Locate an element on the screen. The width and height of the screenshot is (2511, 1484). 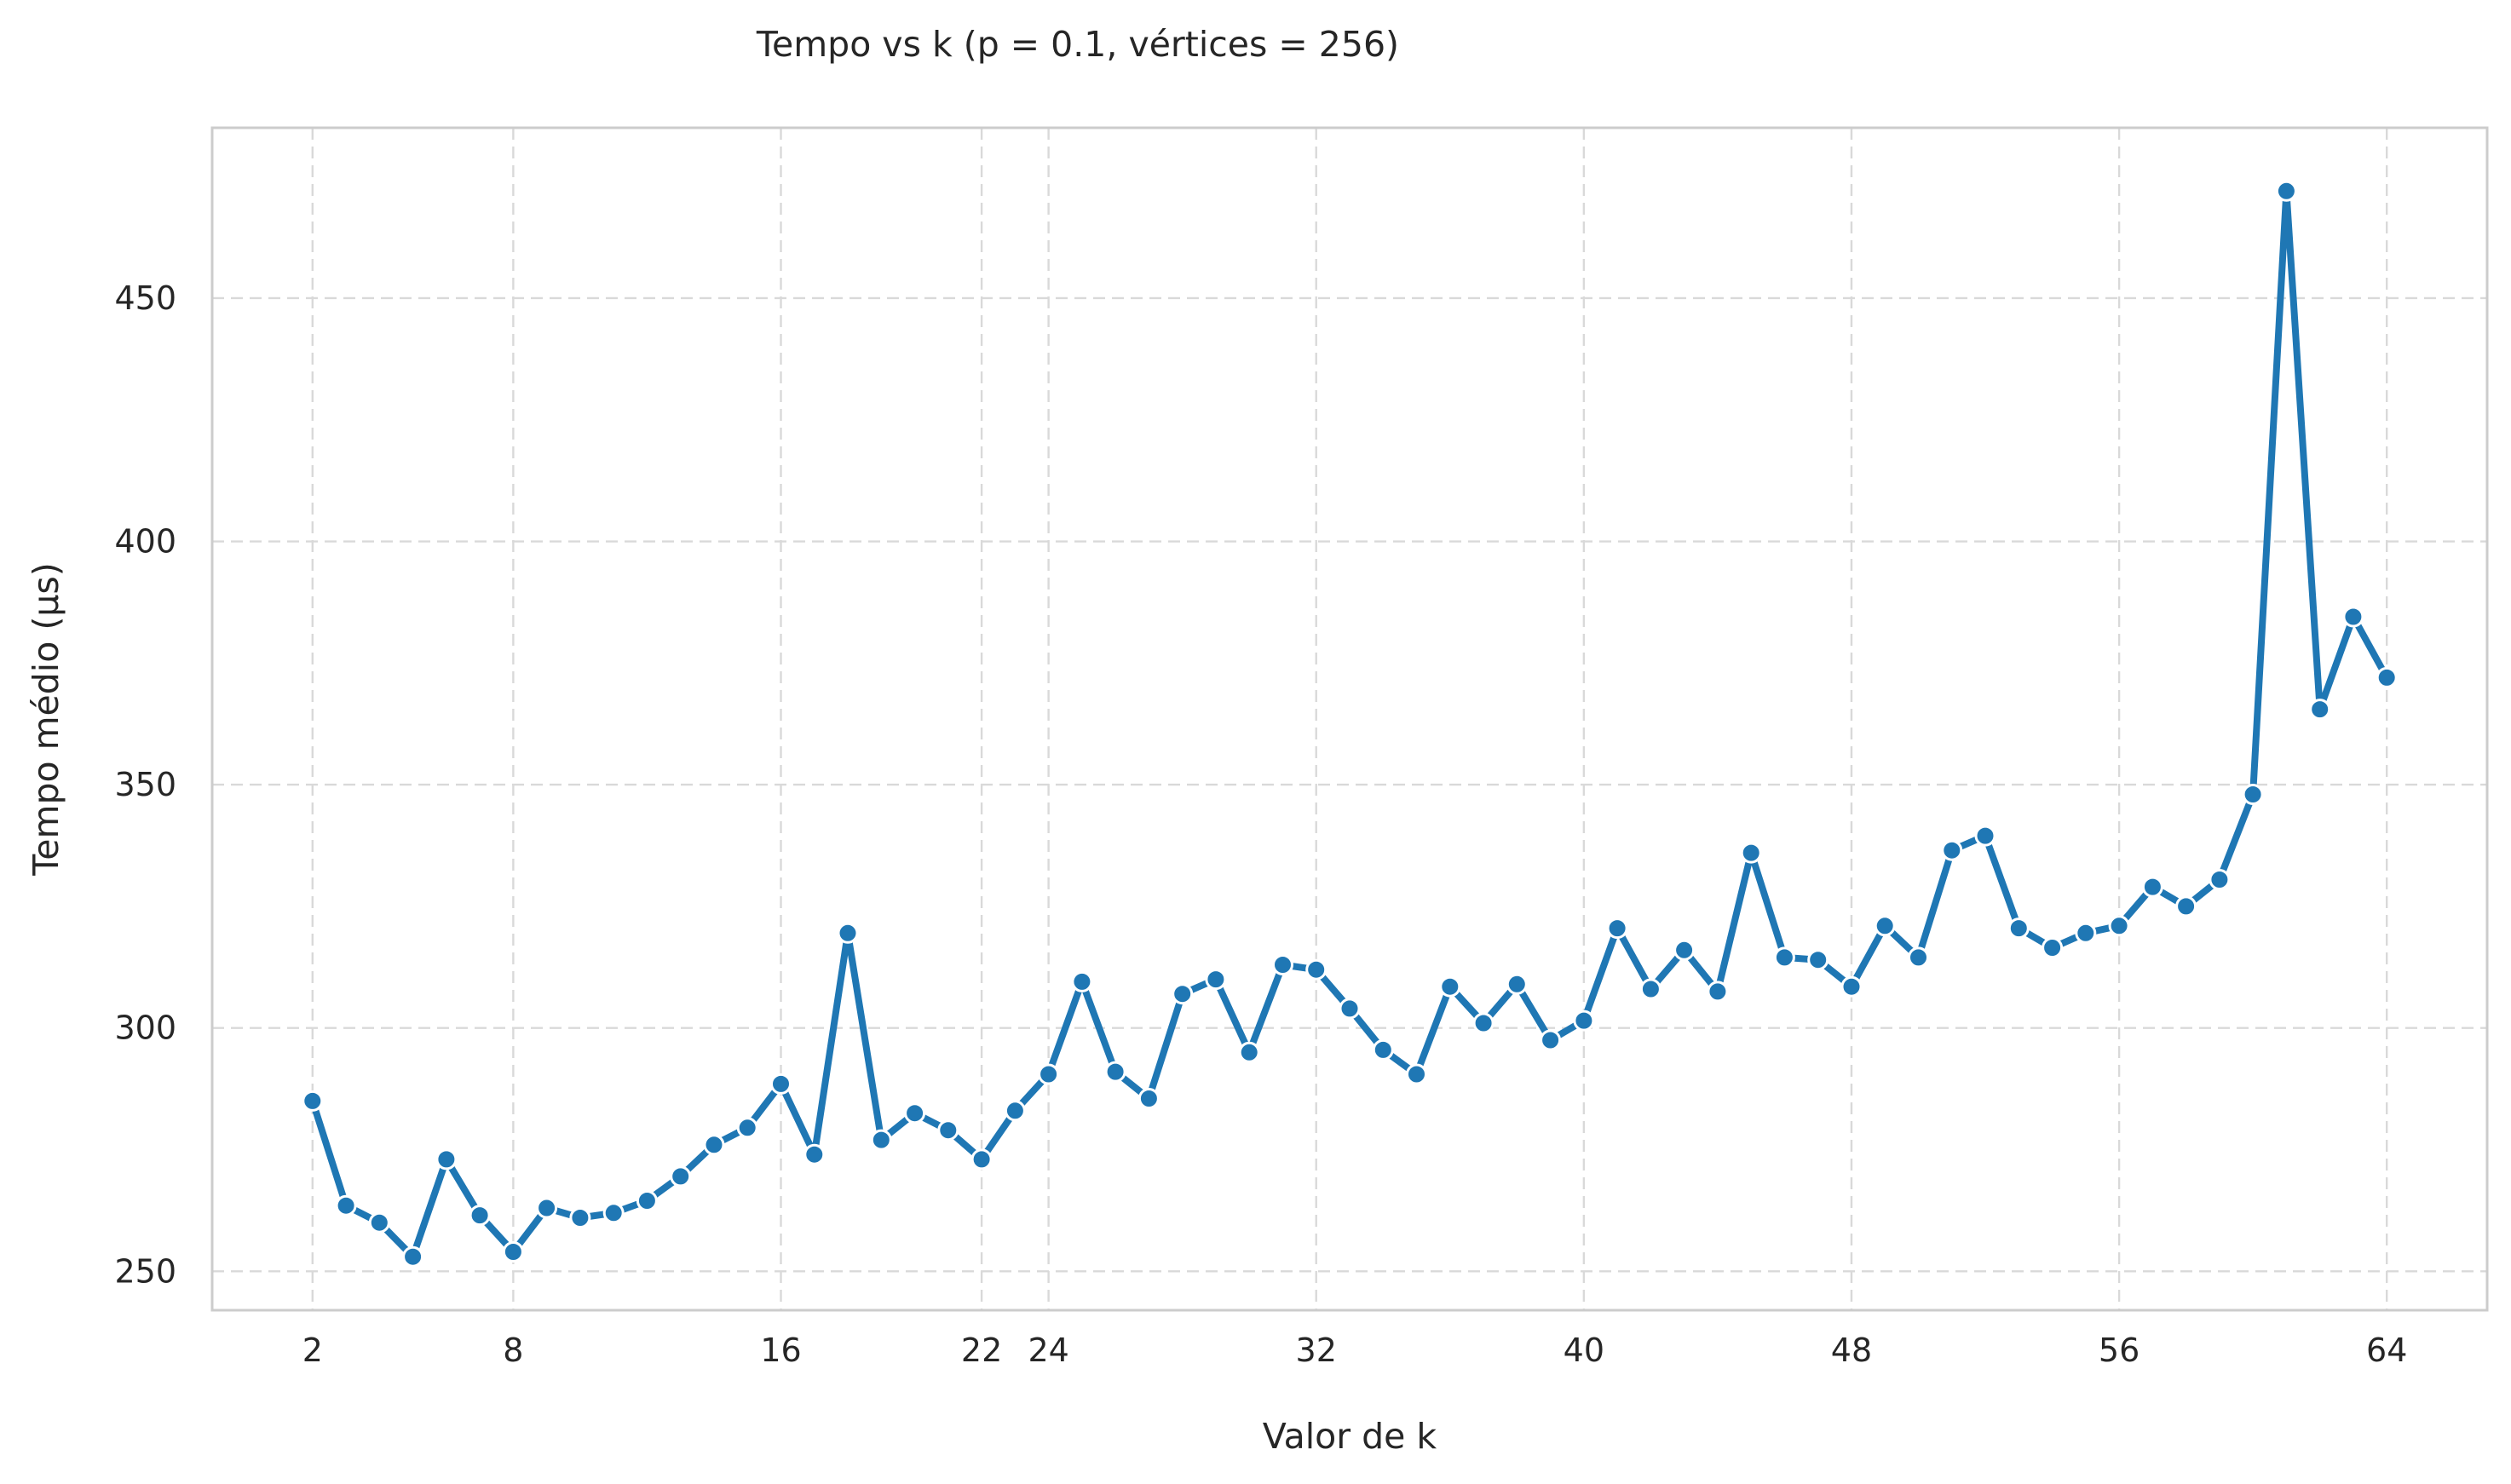
y-tick-label: 250 is located at coordinates (145, 1271).